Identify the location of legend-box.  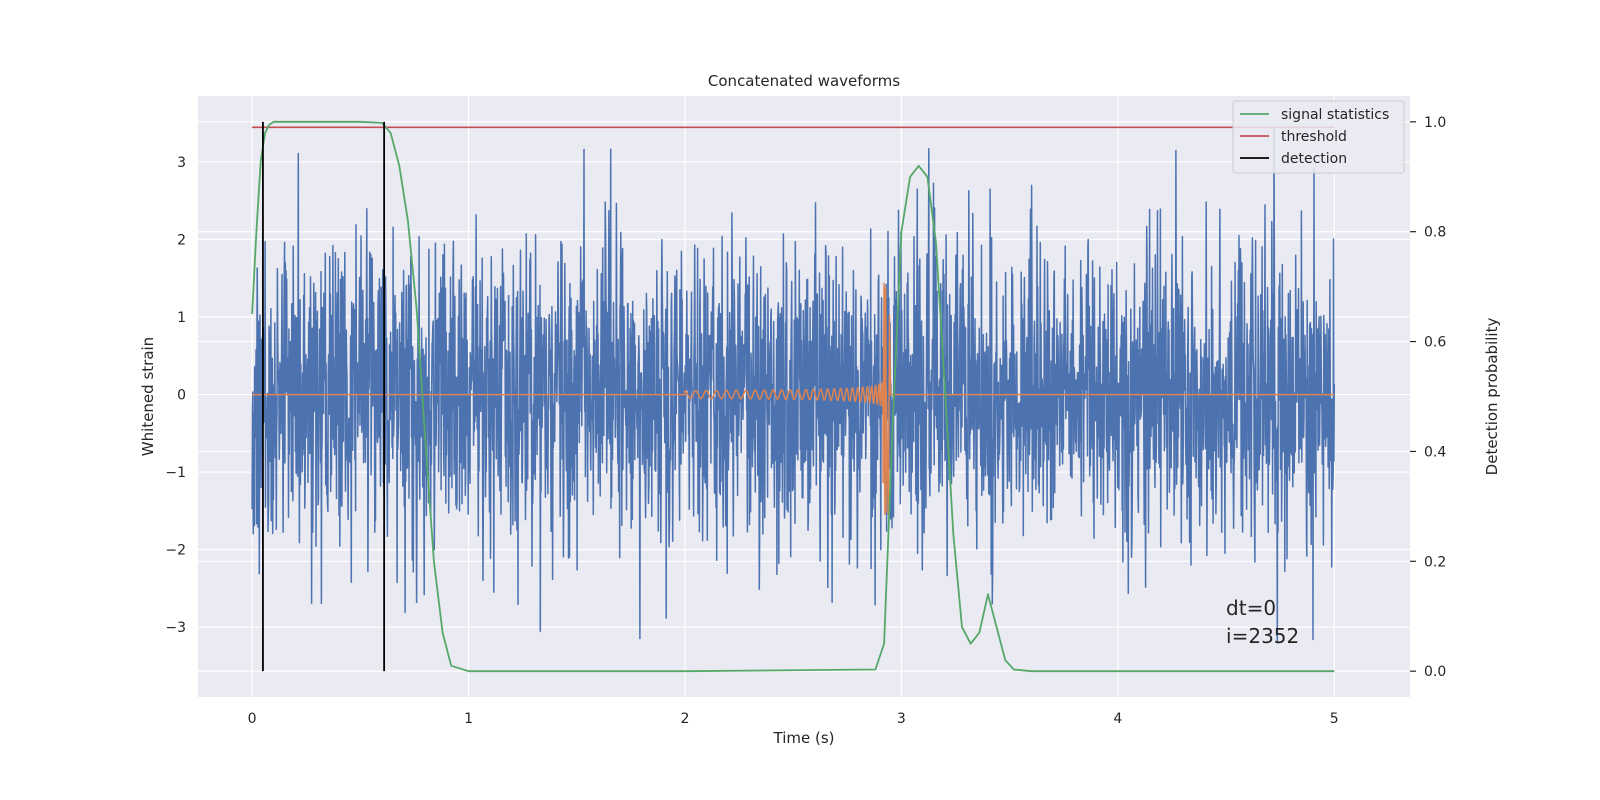
(1318, 137).